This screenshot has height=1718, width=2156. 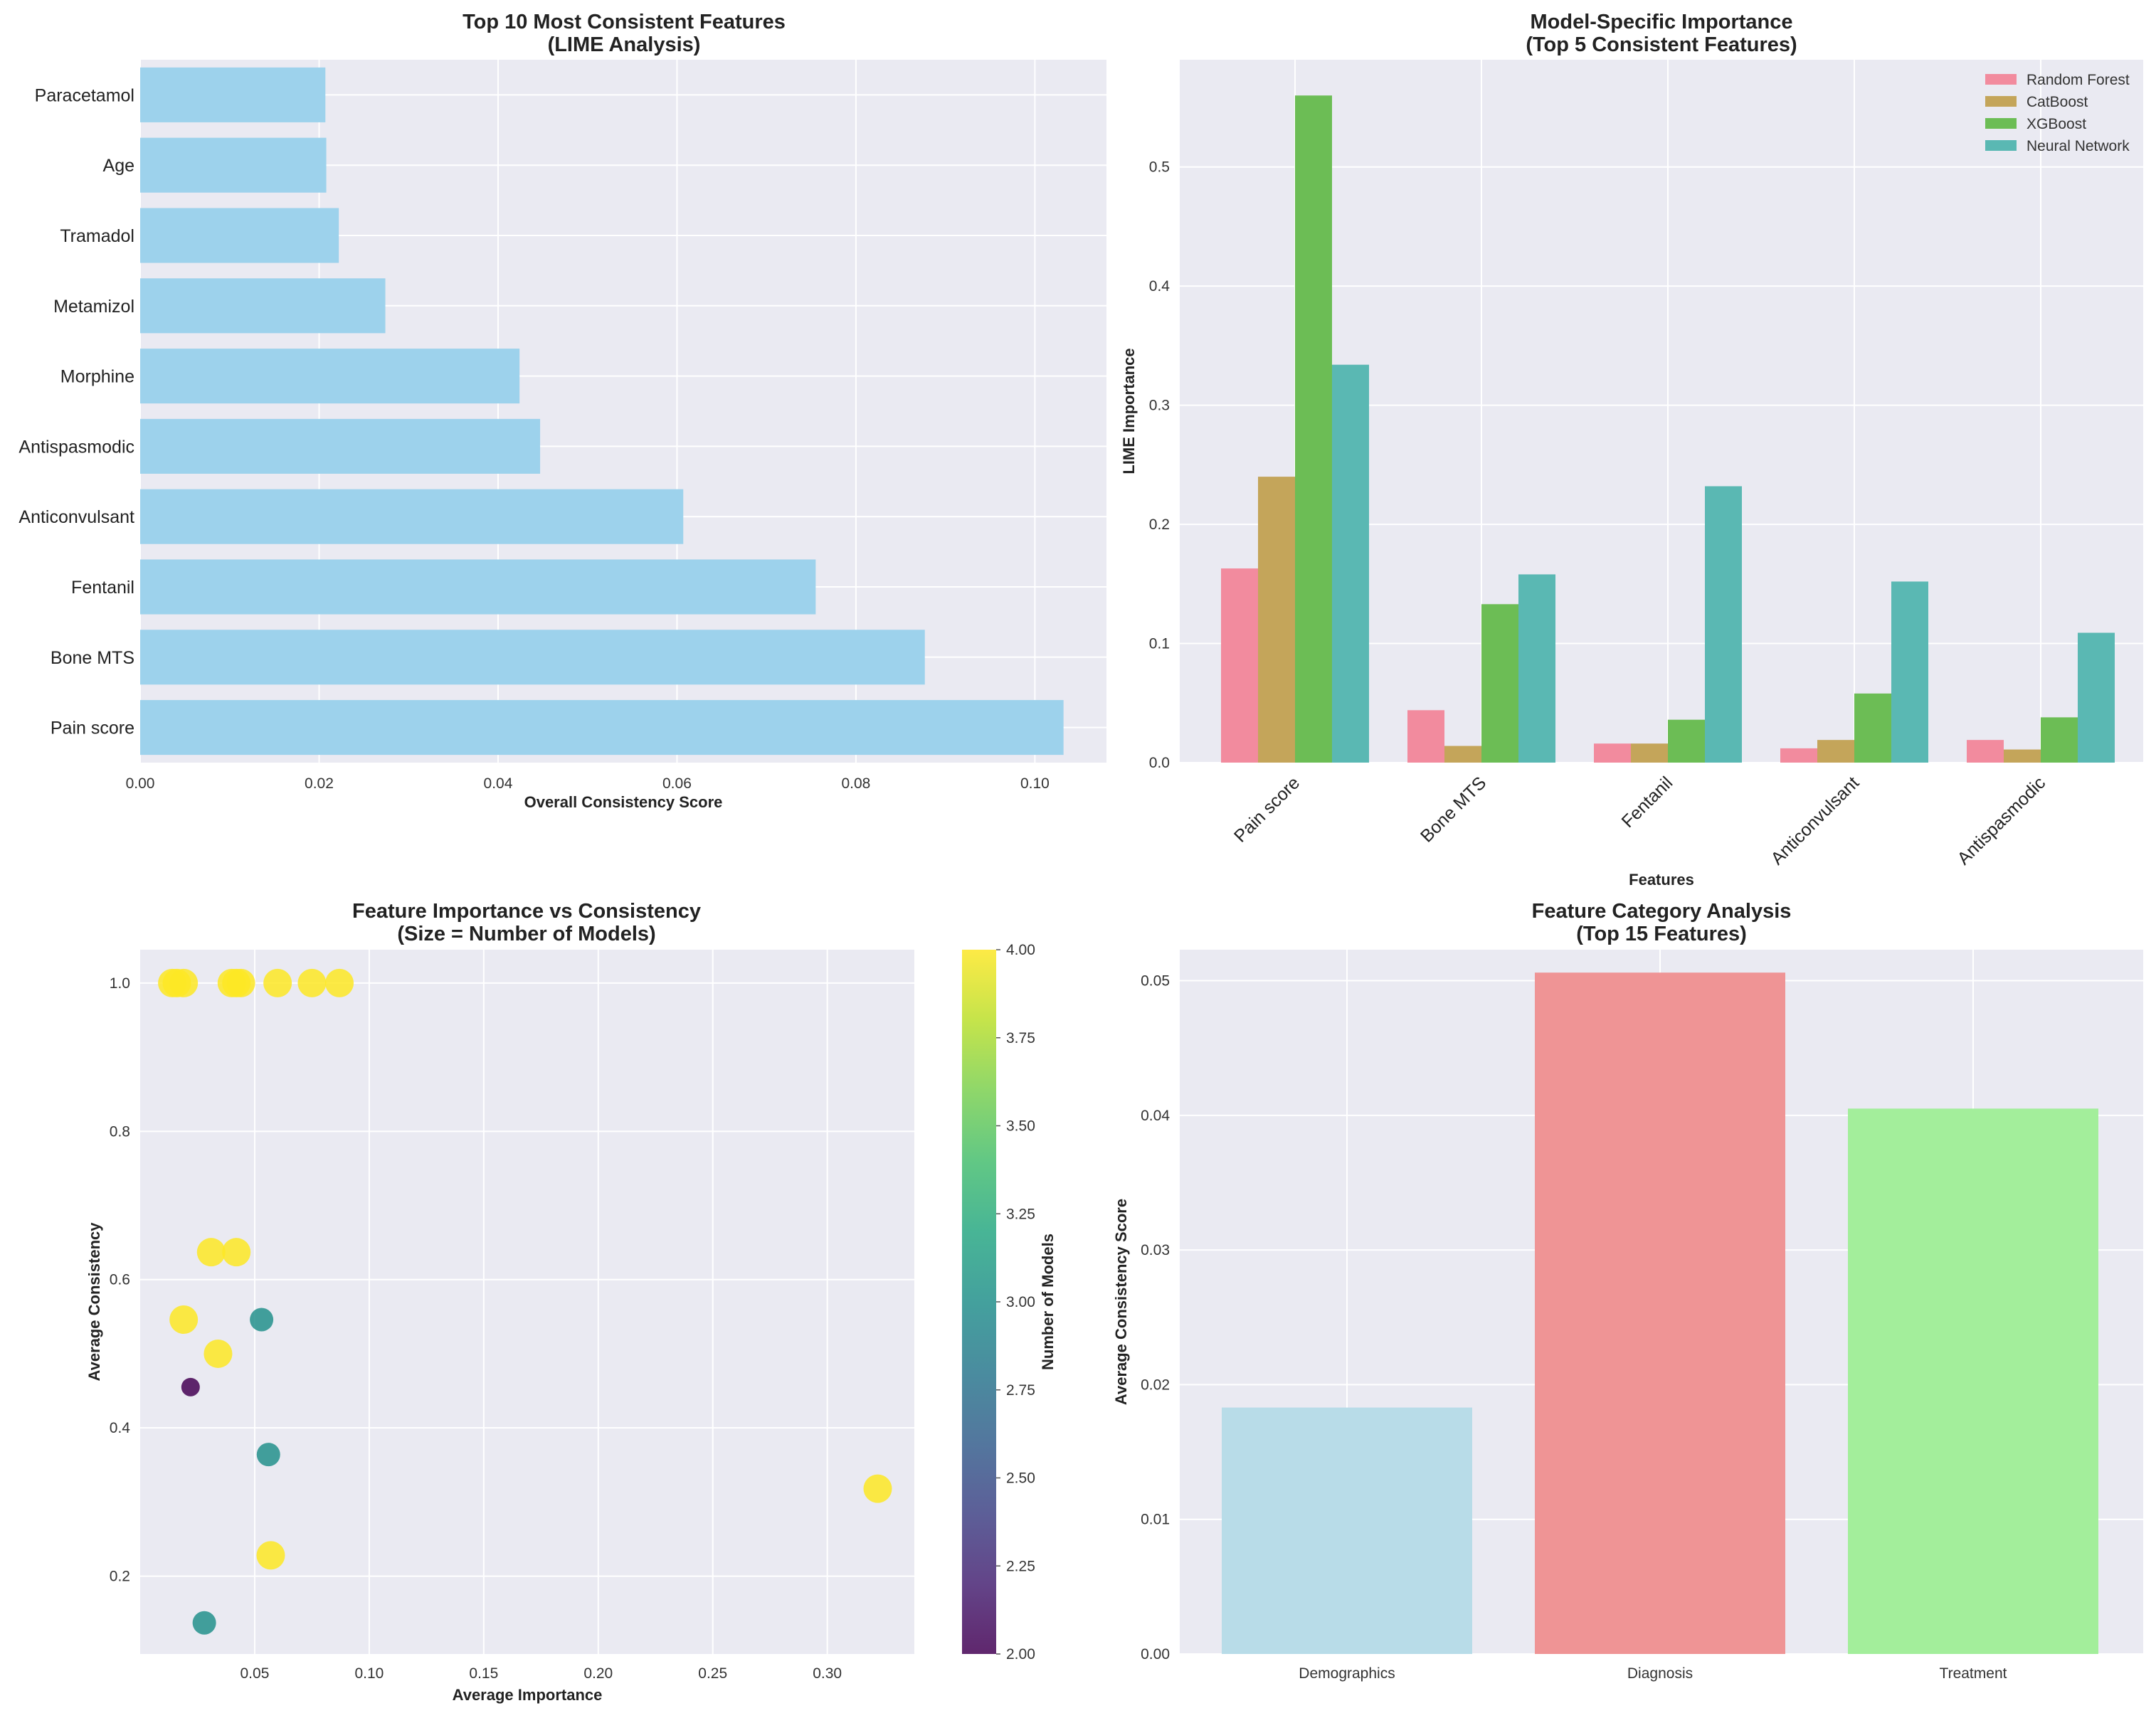 What do you see at coordinates (1350, 563) in the screenshot?
I see `bar-neural-network-pain-score` at bounding box center [1350, 563].